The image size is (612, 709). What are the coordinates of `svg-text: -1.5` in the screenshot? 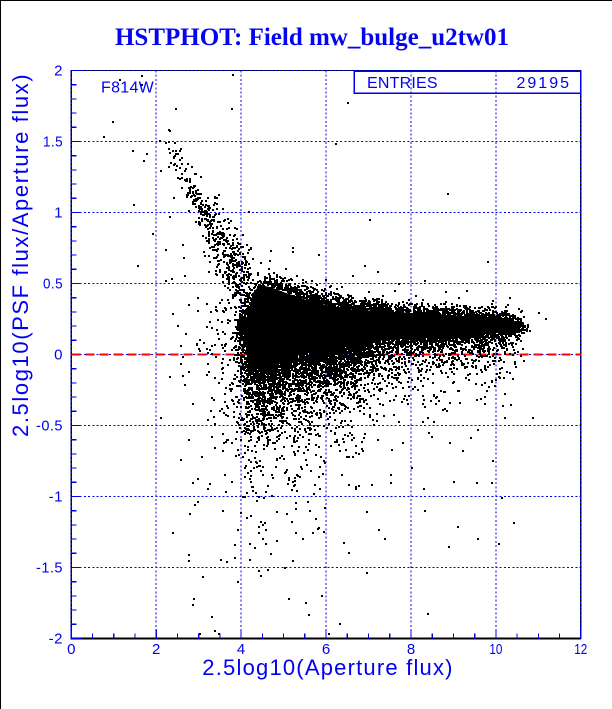 It's located at (49, 568).